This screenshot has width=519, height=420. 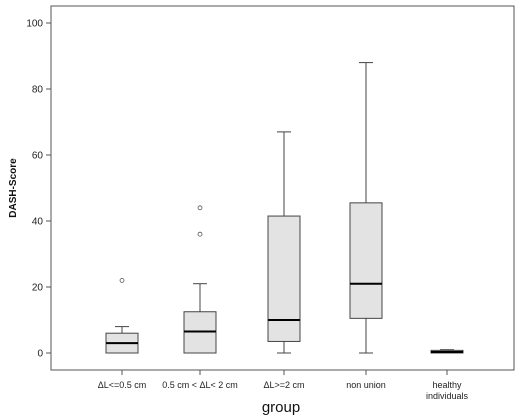 What do you see at coordinates (38, 222) in the screenshot?
I see `y-tick-label: 40` at bounding box center [38, 222].